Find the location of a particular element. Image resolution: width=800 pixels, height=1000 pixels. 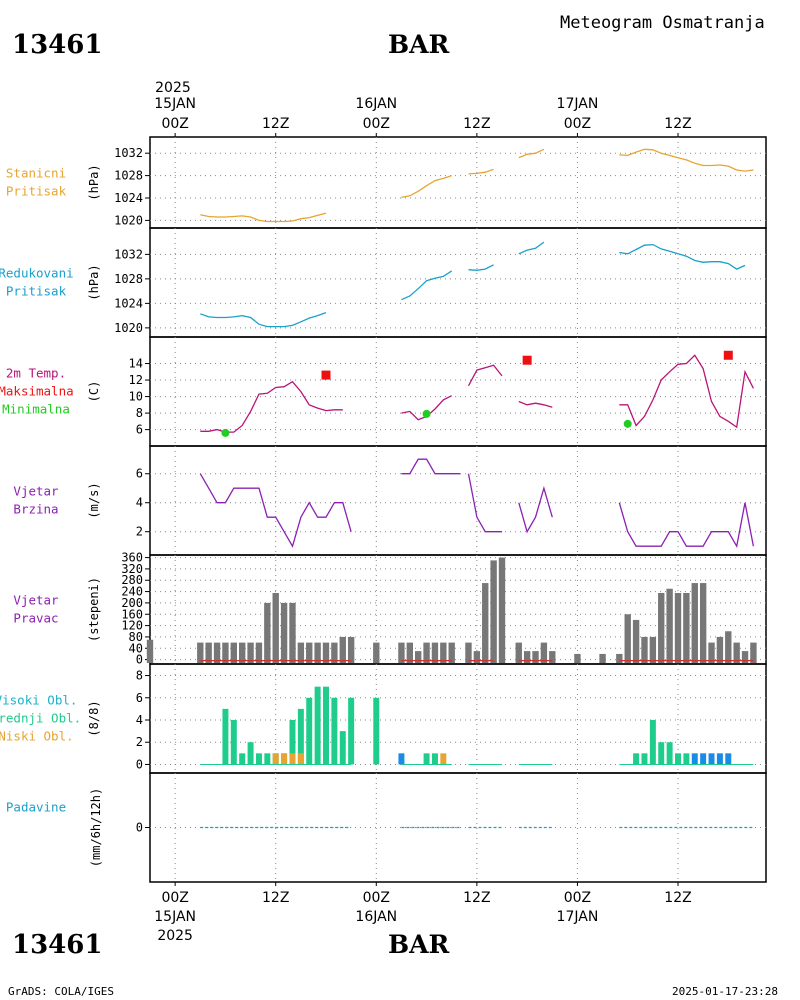

tmax-marker is located at coordinates (527, 360).